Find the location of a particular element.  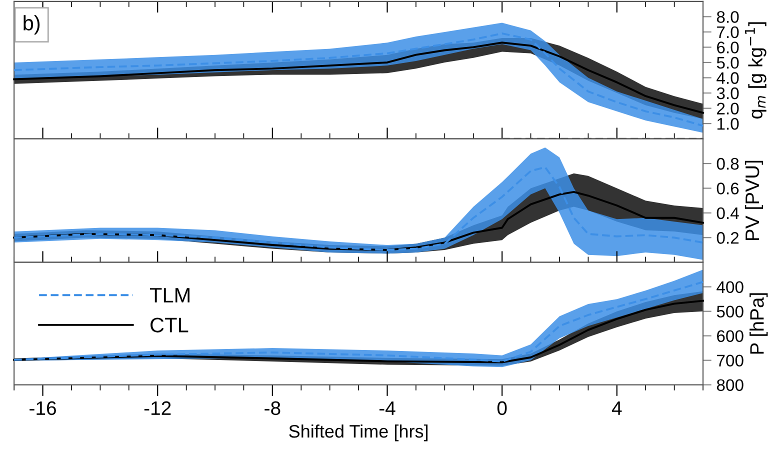

y-tick-label: 0.4 is located at coordinates (727, 213).